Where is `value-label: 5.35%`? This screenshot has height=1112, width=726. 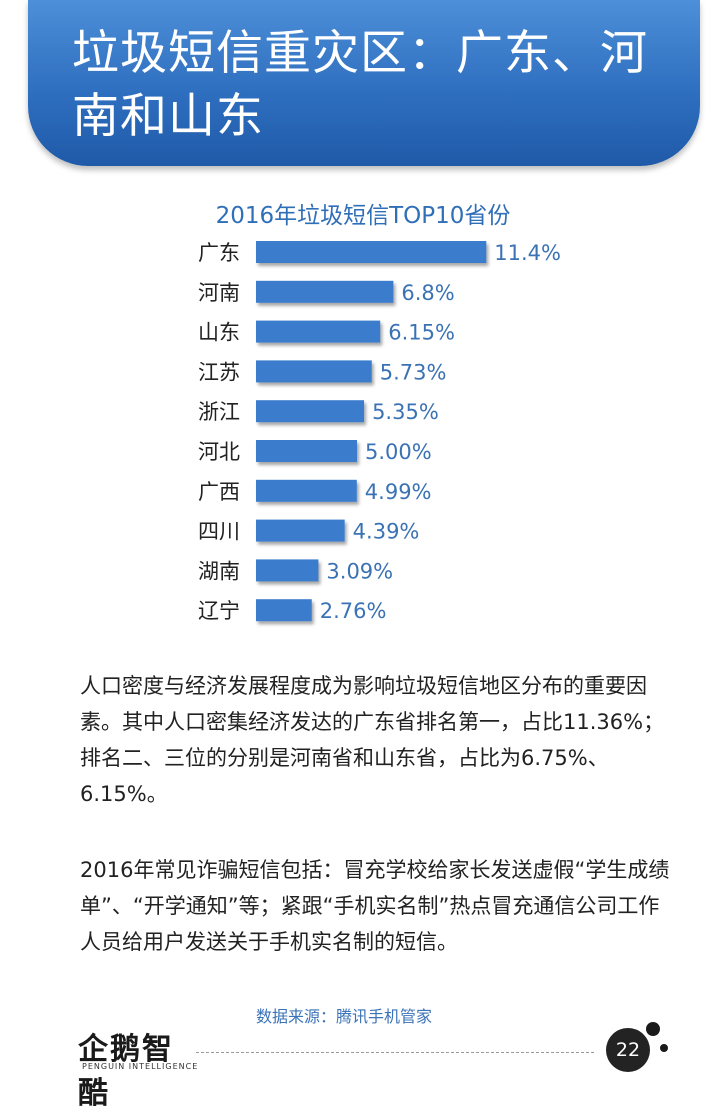
value-label: 5.35% is located at coordinates (405, 412).